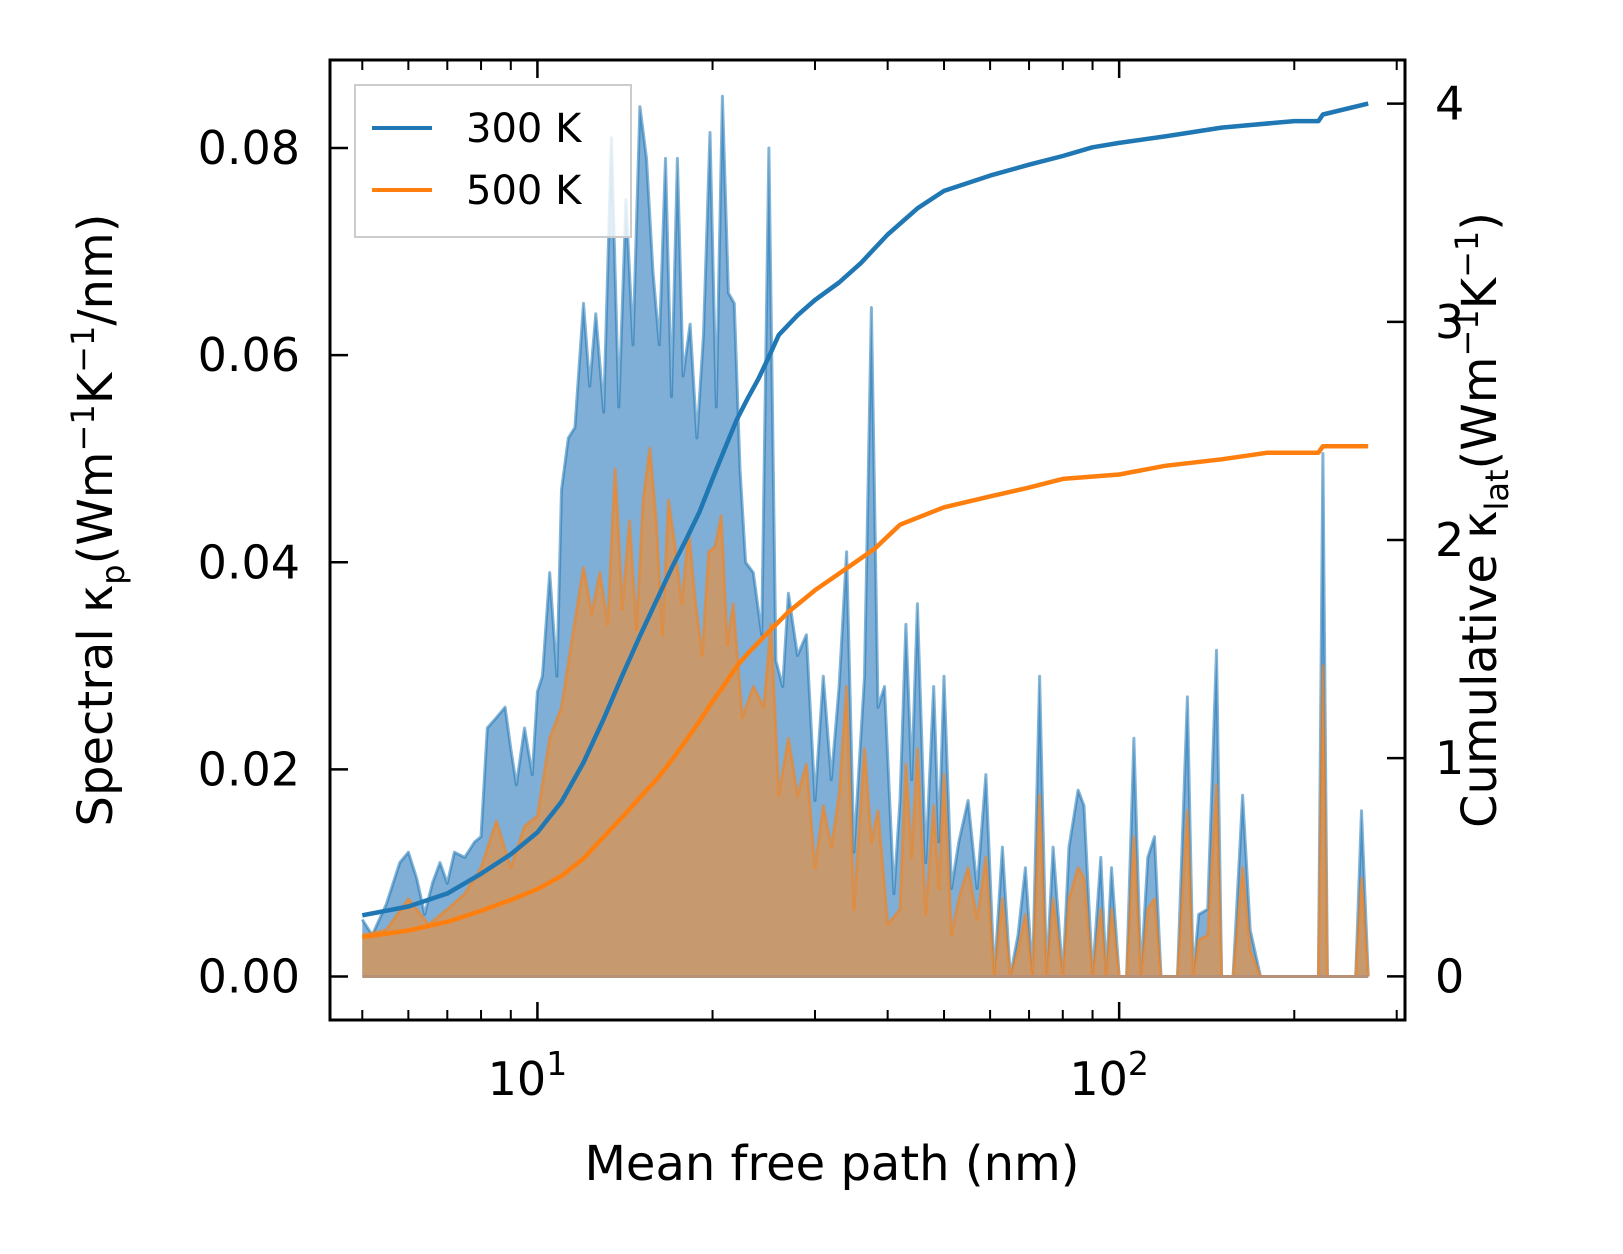  I want to click on right-y-label-exp1: −1, so click(1467, 332).